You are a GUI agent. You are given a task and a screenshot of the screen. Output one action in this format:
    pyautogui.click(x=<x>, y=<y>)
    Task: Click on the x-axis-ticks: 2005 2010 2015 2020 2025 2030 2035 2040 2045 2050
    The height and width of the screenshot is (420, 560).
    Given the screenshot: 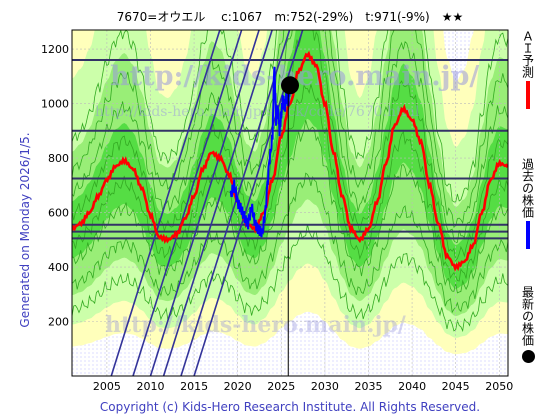 What is the action you would take?
    pyautogui.click(x=303, y=386)
    